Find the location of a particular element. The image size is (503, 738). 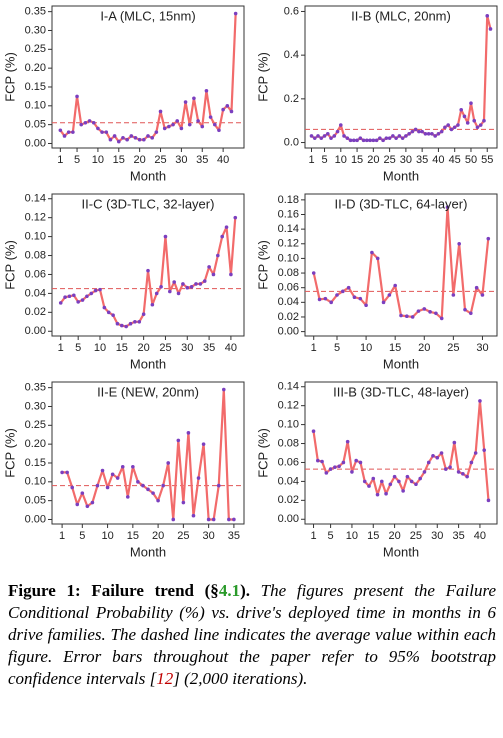

chart-title: III-B (3D-TLC, 48-layer) is located at coordinates (401, 391).